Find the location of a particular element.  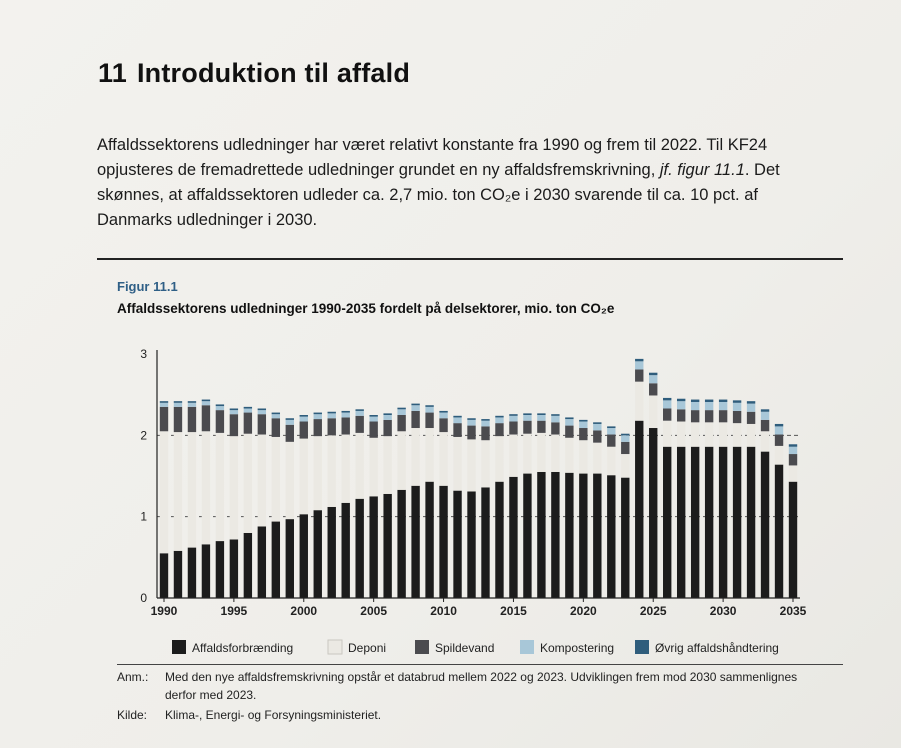

x-tick-label: 2035 is located at coordinates (793, 611).